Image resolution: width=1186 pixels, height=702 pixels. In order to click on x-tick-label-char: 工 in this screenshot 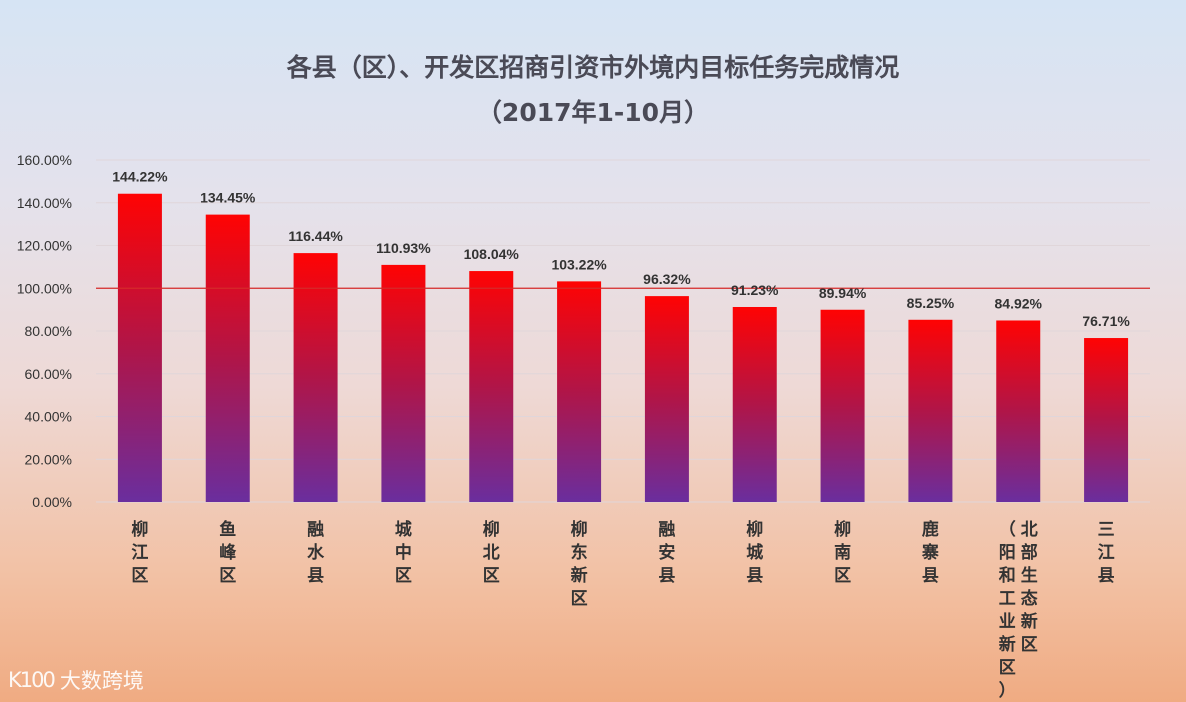, I will do `click(1007, 599)`.